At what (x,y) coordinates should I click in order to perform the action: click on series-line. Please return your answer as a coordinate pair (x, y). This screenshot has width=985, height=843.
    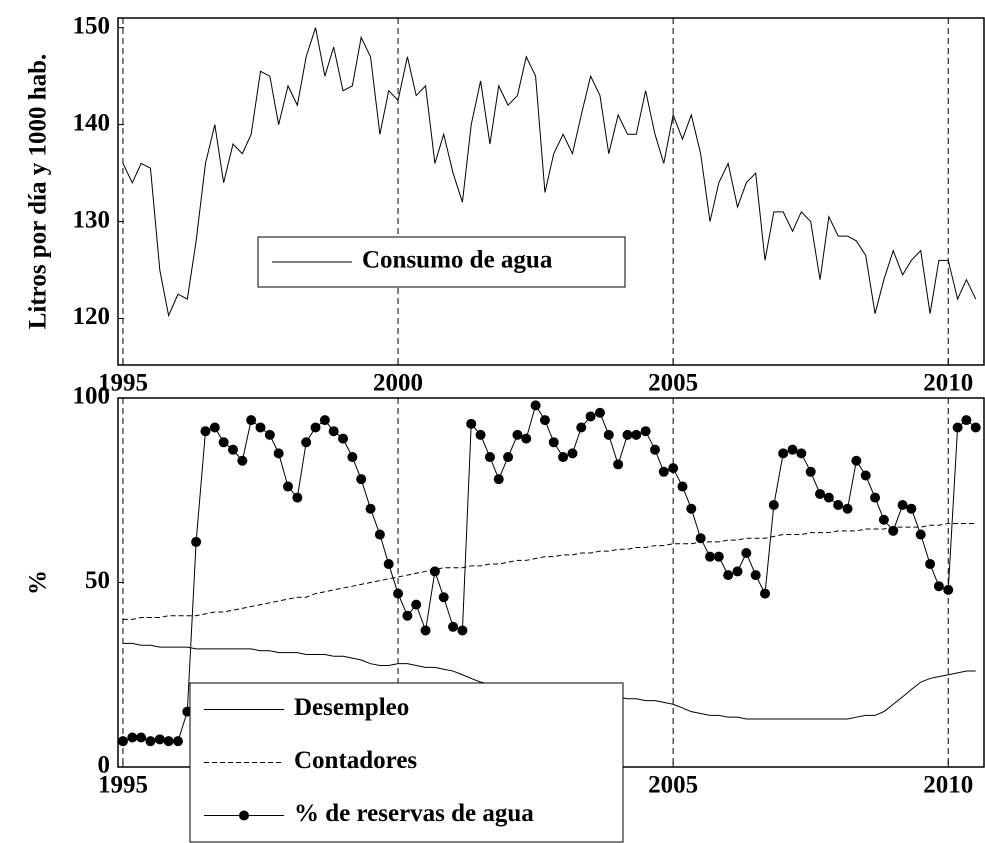
    Looking at the image, I should click on (549, 571).